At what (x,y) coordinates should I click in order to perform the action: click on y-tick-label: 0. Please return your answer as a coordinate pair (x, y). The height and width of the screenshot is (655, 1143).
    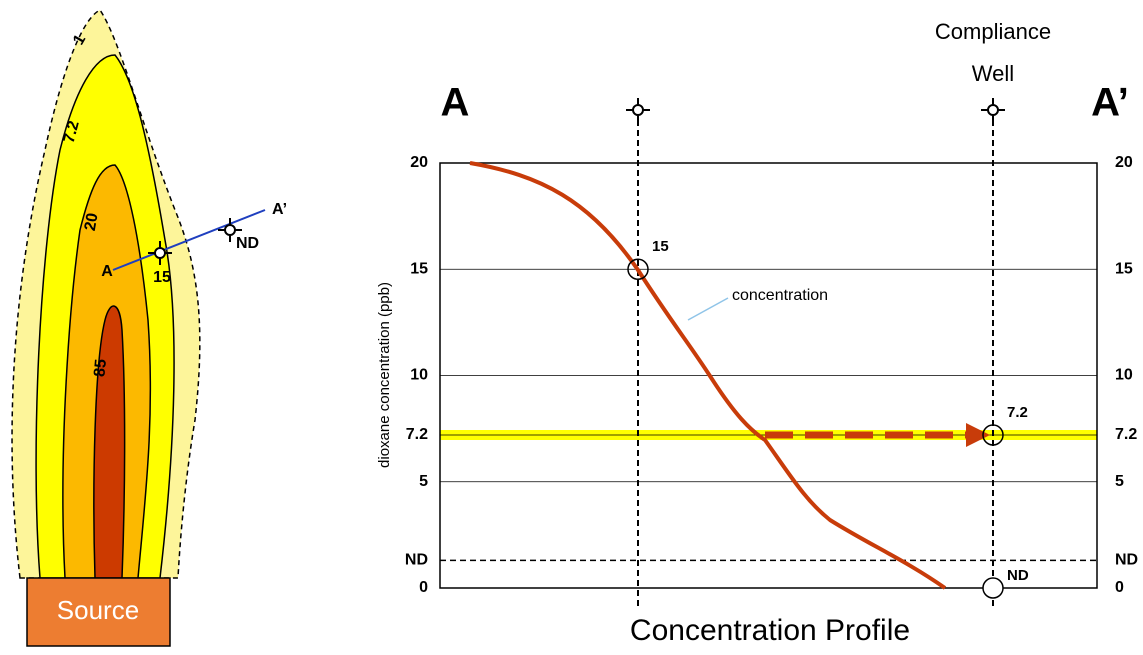
    Looking at the image, I should click on (423, 587).